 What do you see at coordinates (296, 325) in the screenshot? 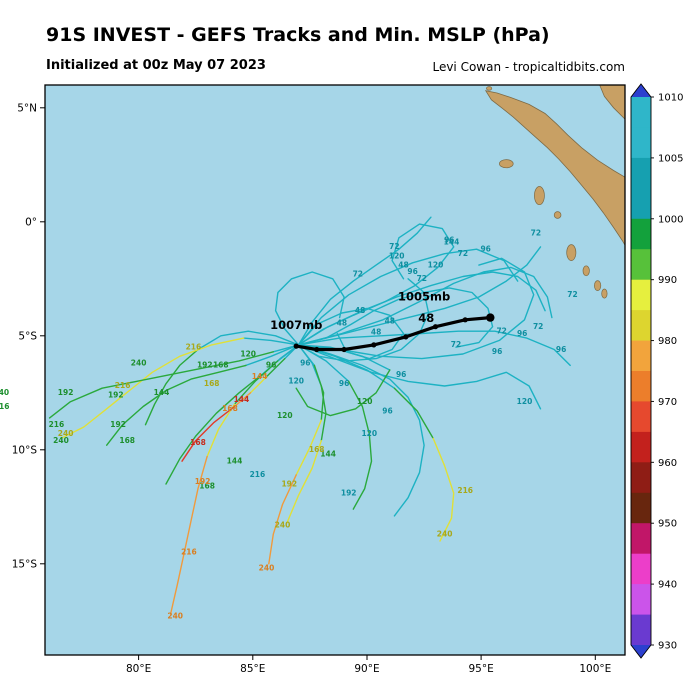
I see `mean-mslp-label: 1007mb` at bounding box center [296, 325].